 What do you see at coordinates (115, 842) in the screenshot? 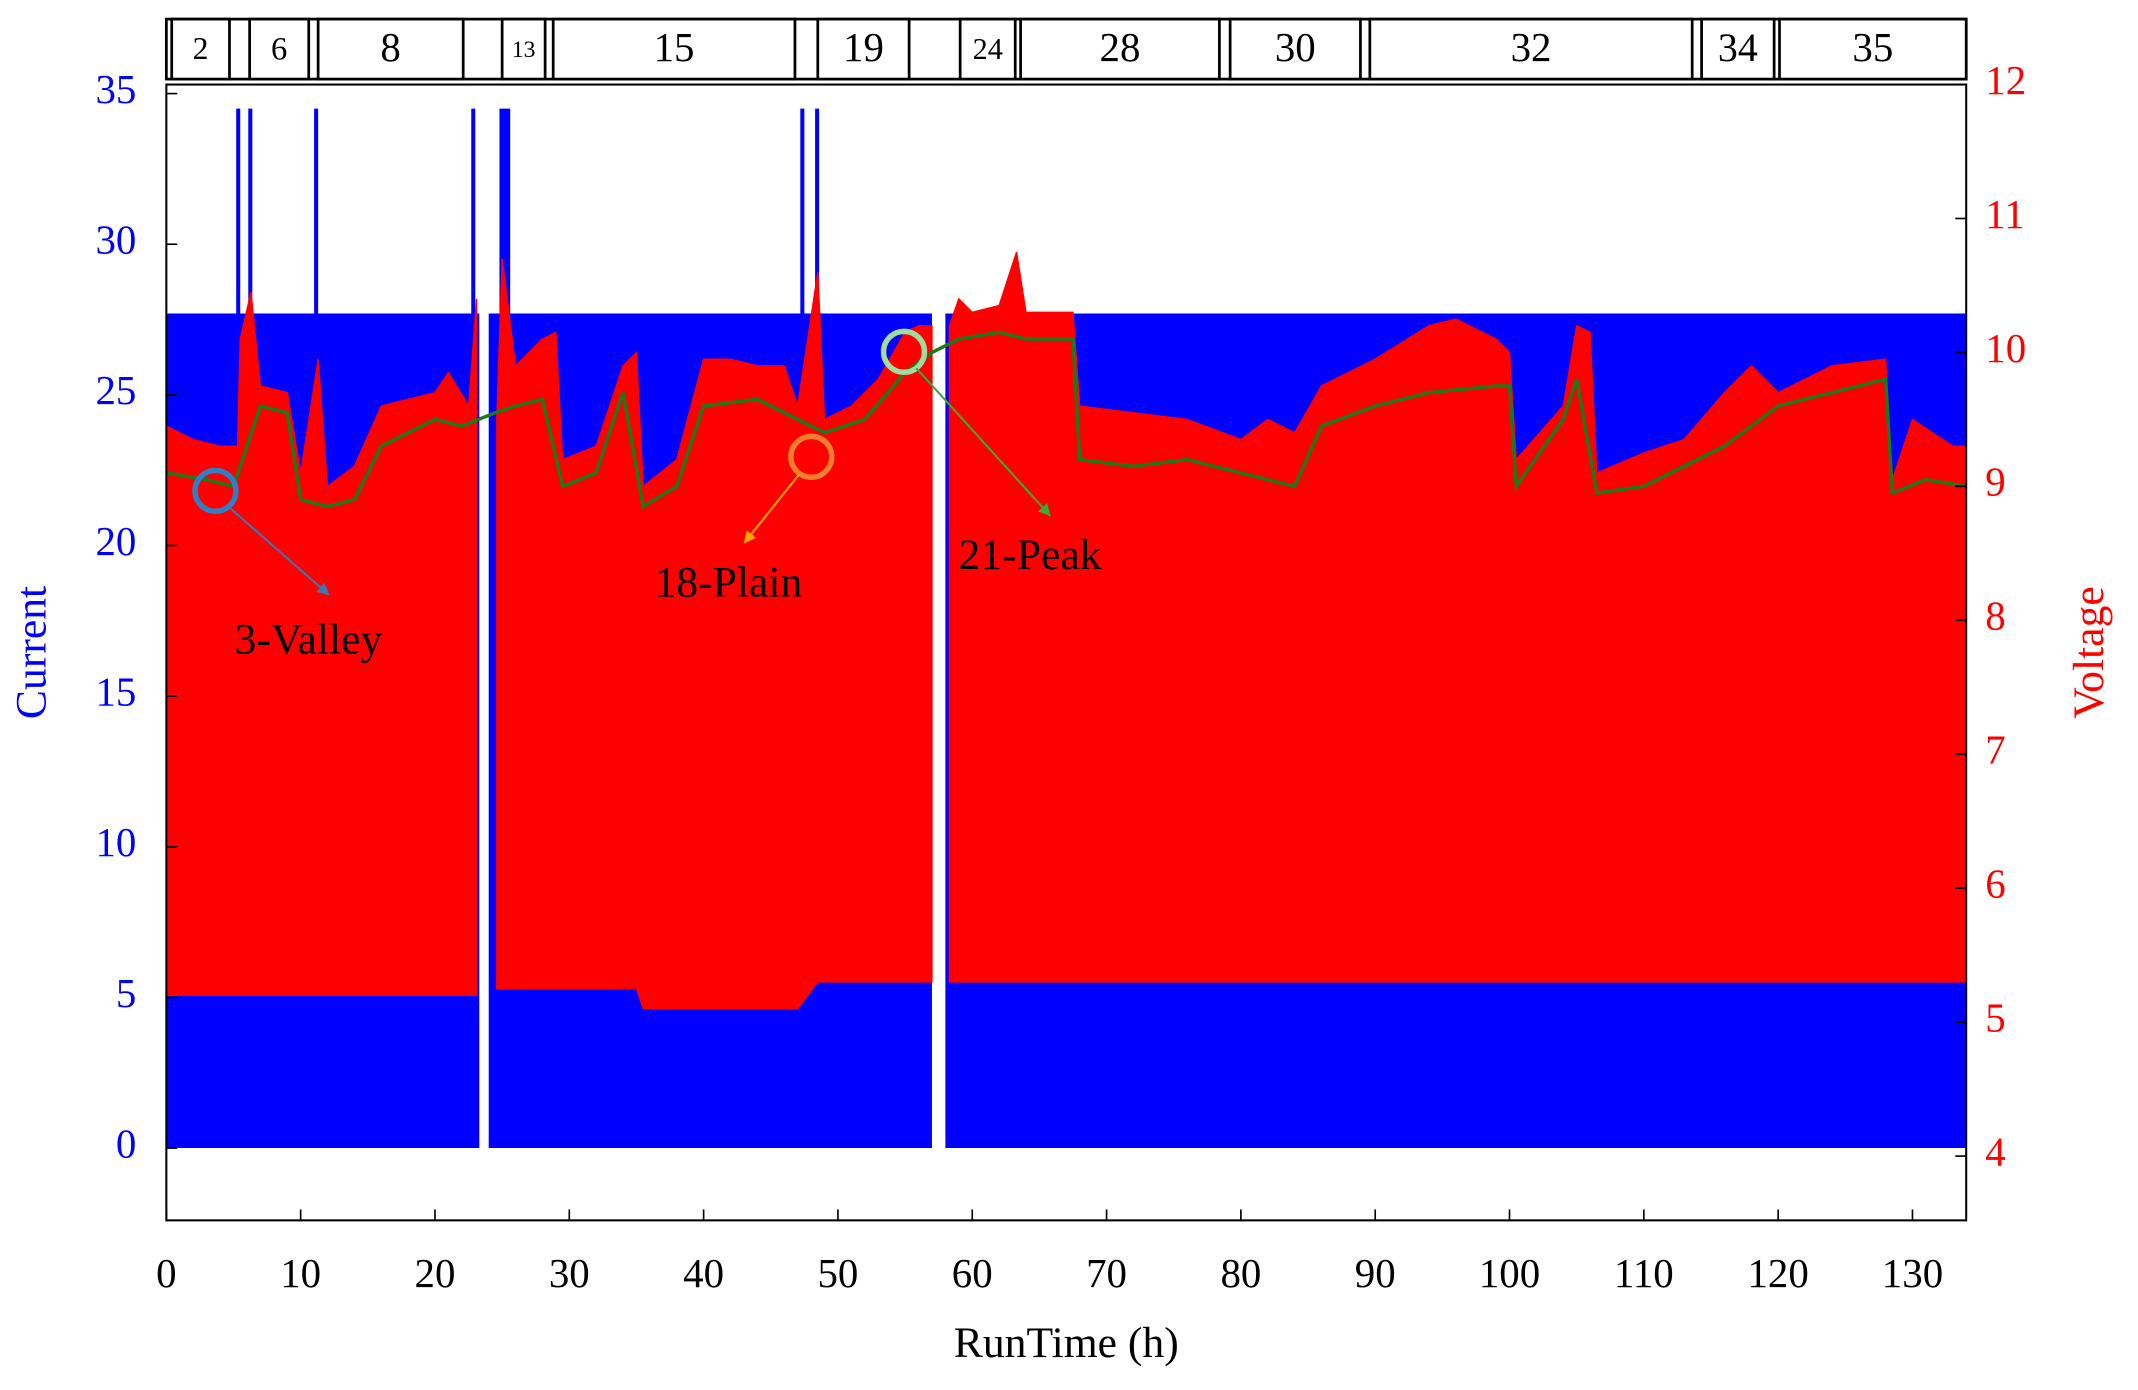
I see `y-tick-label: 10` at bounding box center [115, 842].